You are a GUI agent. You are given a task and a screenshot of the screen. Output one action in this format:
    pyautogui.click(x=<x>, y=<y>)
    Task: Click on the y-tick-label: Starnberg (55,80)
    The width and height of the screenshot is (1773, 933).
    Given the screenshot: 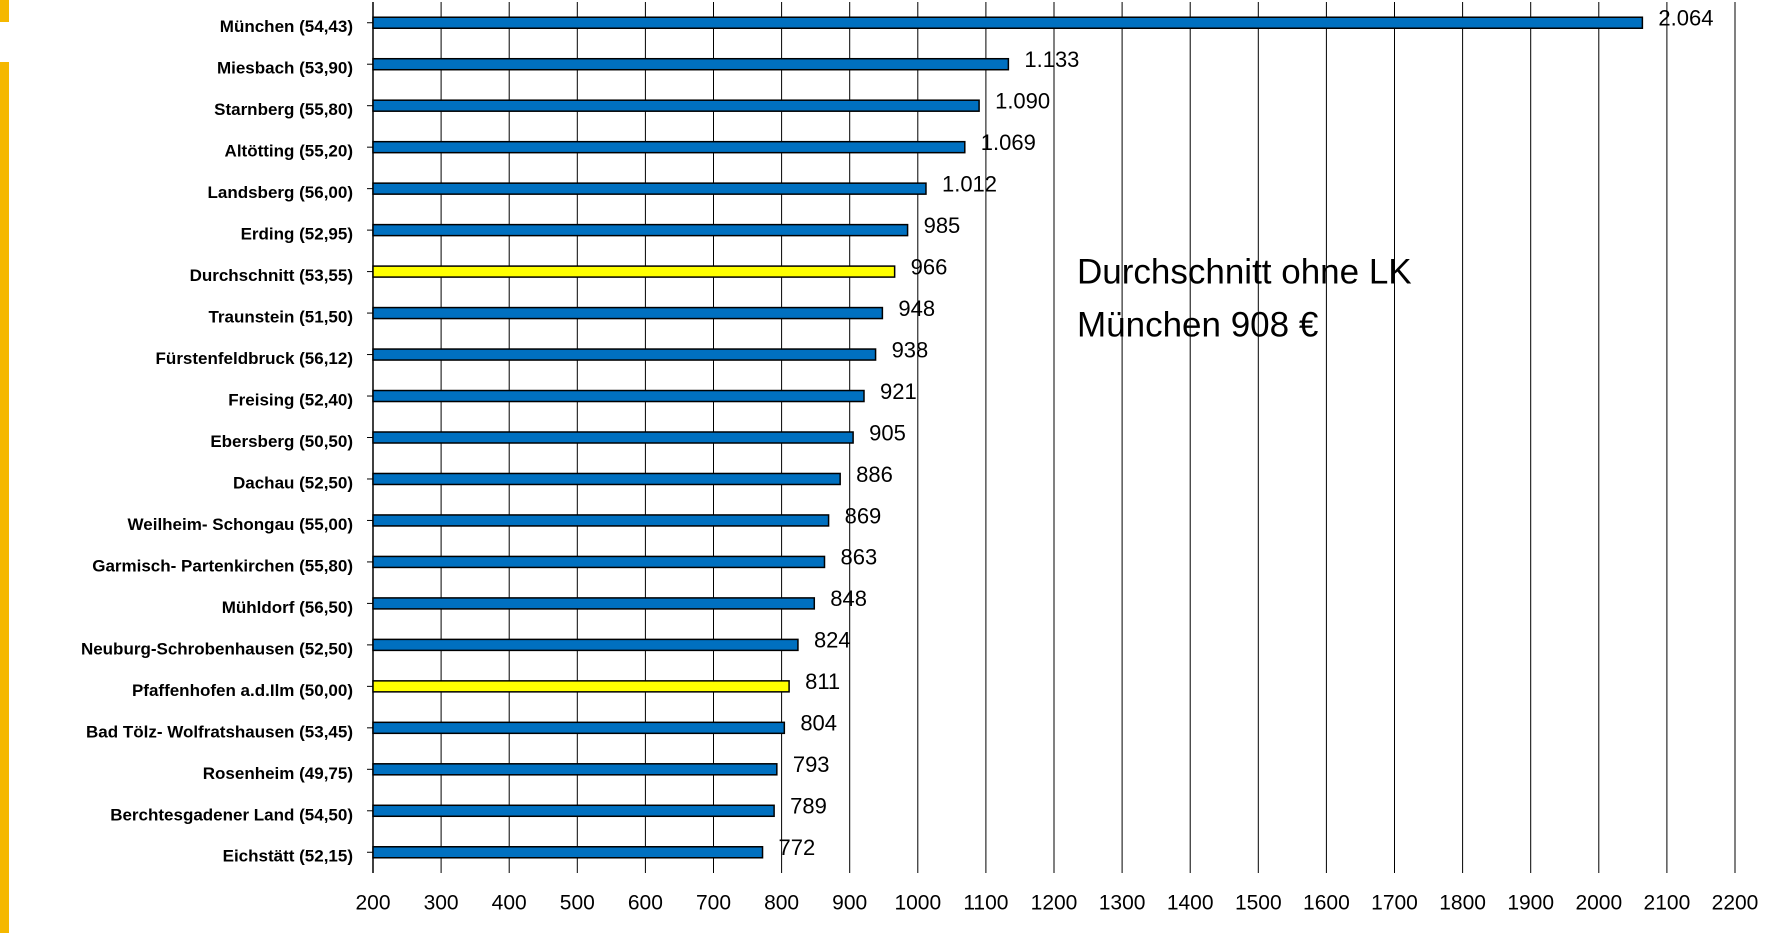 What is the action you would take?
    pyautogui.click(x=283, y=109)
    